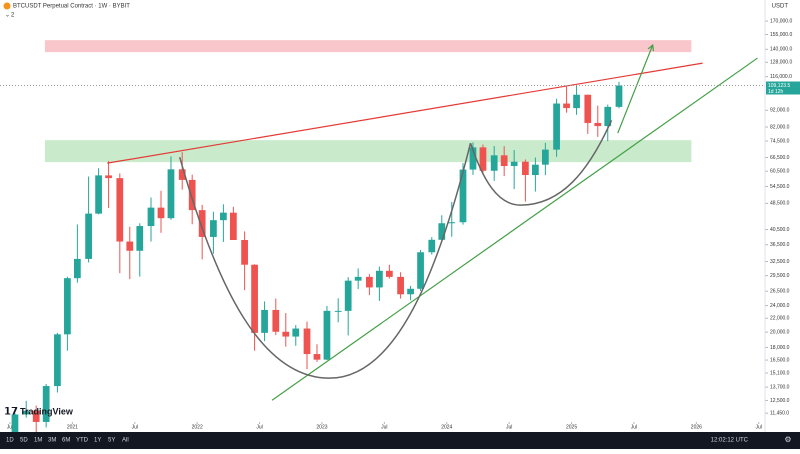 This screenshot has height=454, width=800. I want to click on indicator-toggle: ⌄, so click(7, 16).